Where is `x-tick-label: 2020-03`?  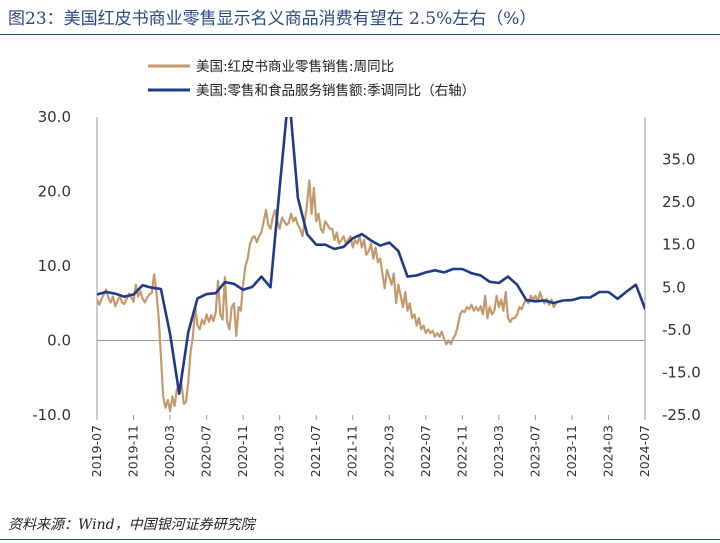
x-tick-label: 2020-03 is located at coordinates (169, 451).